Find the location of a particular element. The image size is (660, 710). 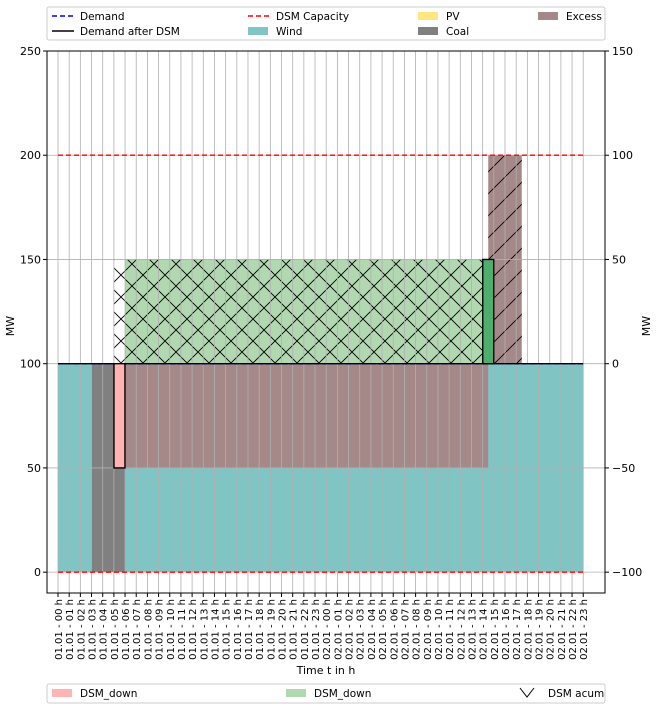

x-tick-label: 02.01 - 16 h is located at coordinates (506, 629).